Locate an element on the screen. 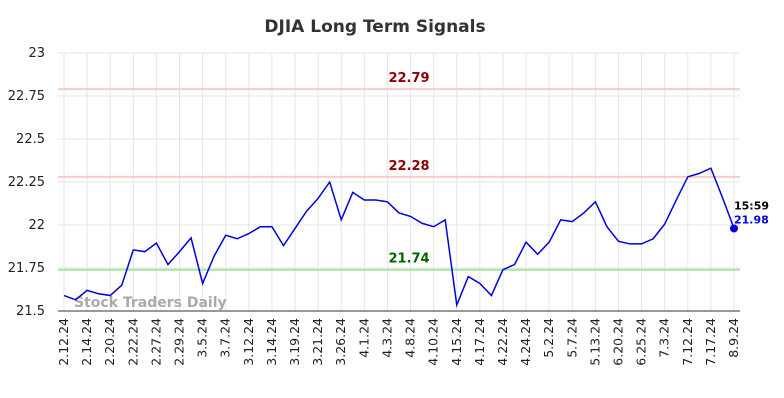  x-tick-label: 7.12.24 is located at coordinates (687, 342).